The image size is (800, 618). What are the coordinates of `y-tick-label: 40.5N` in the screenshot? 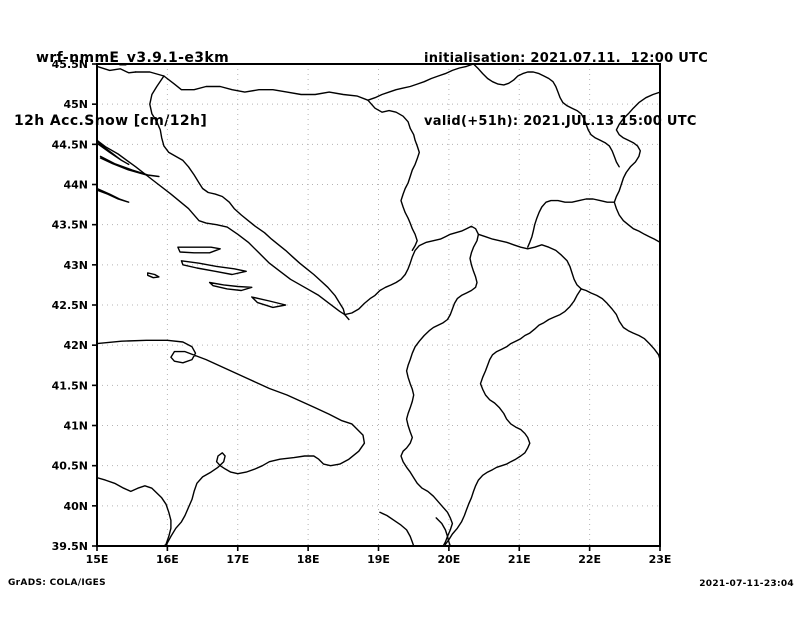 It's located at (70, 466).